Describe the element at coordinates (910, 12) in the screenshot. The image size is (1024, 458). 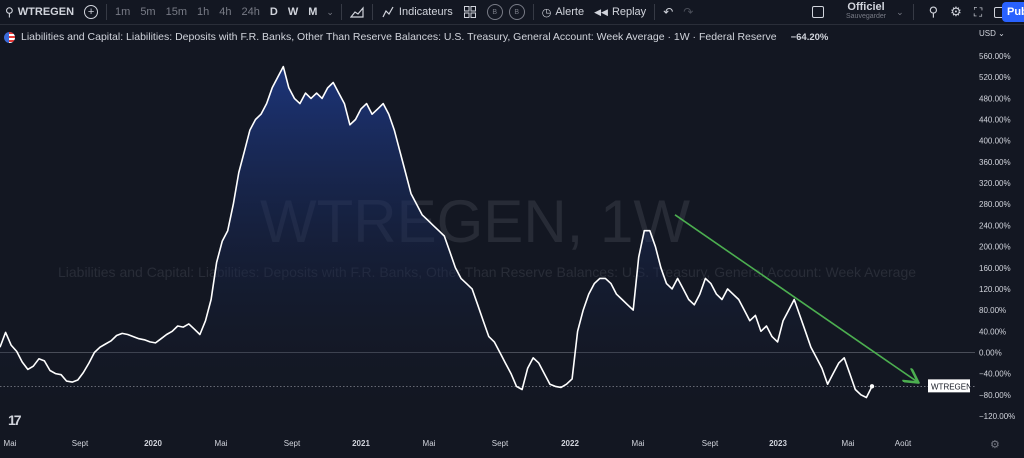
I see `right-toolbar: Officiel Sauvegarder ⌄ ⚲ ⚙ ⛶` at that location.